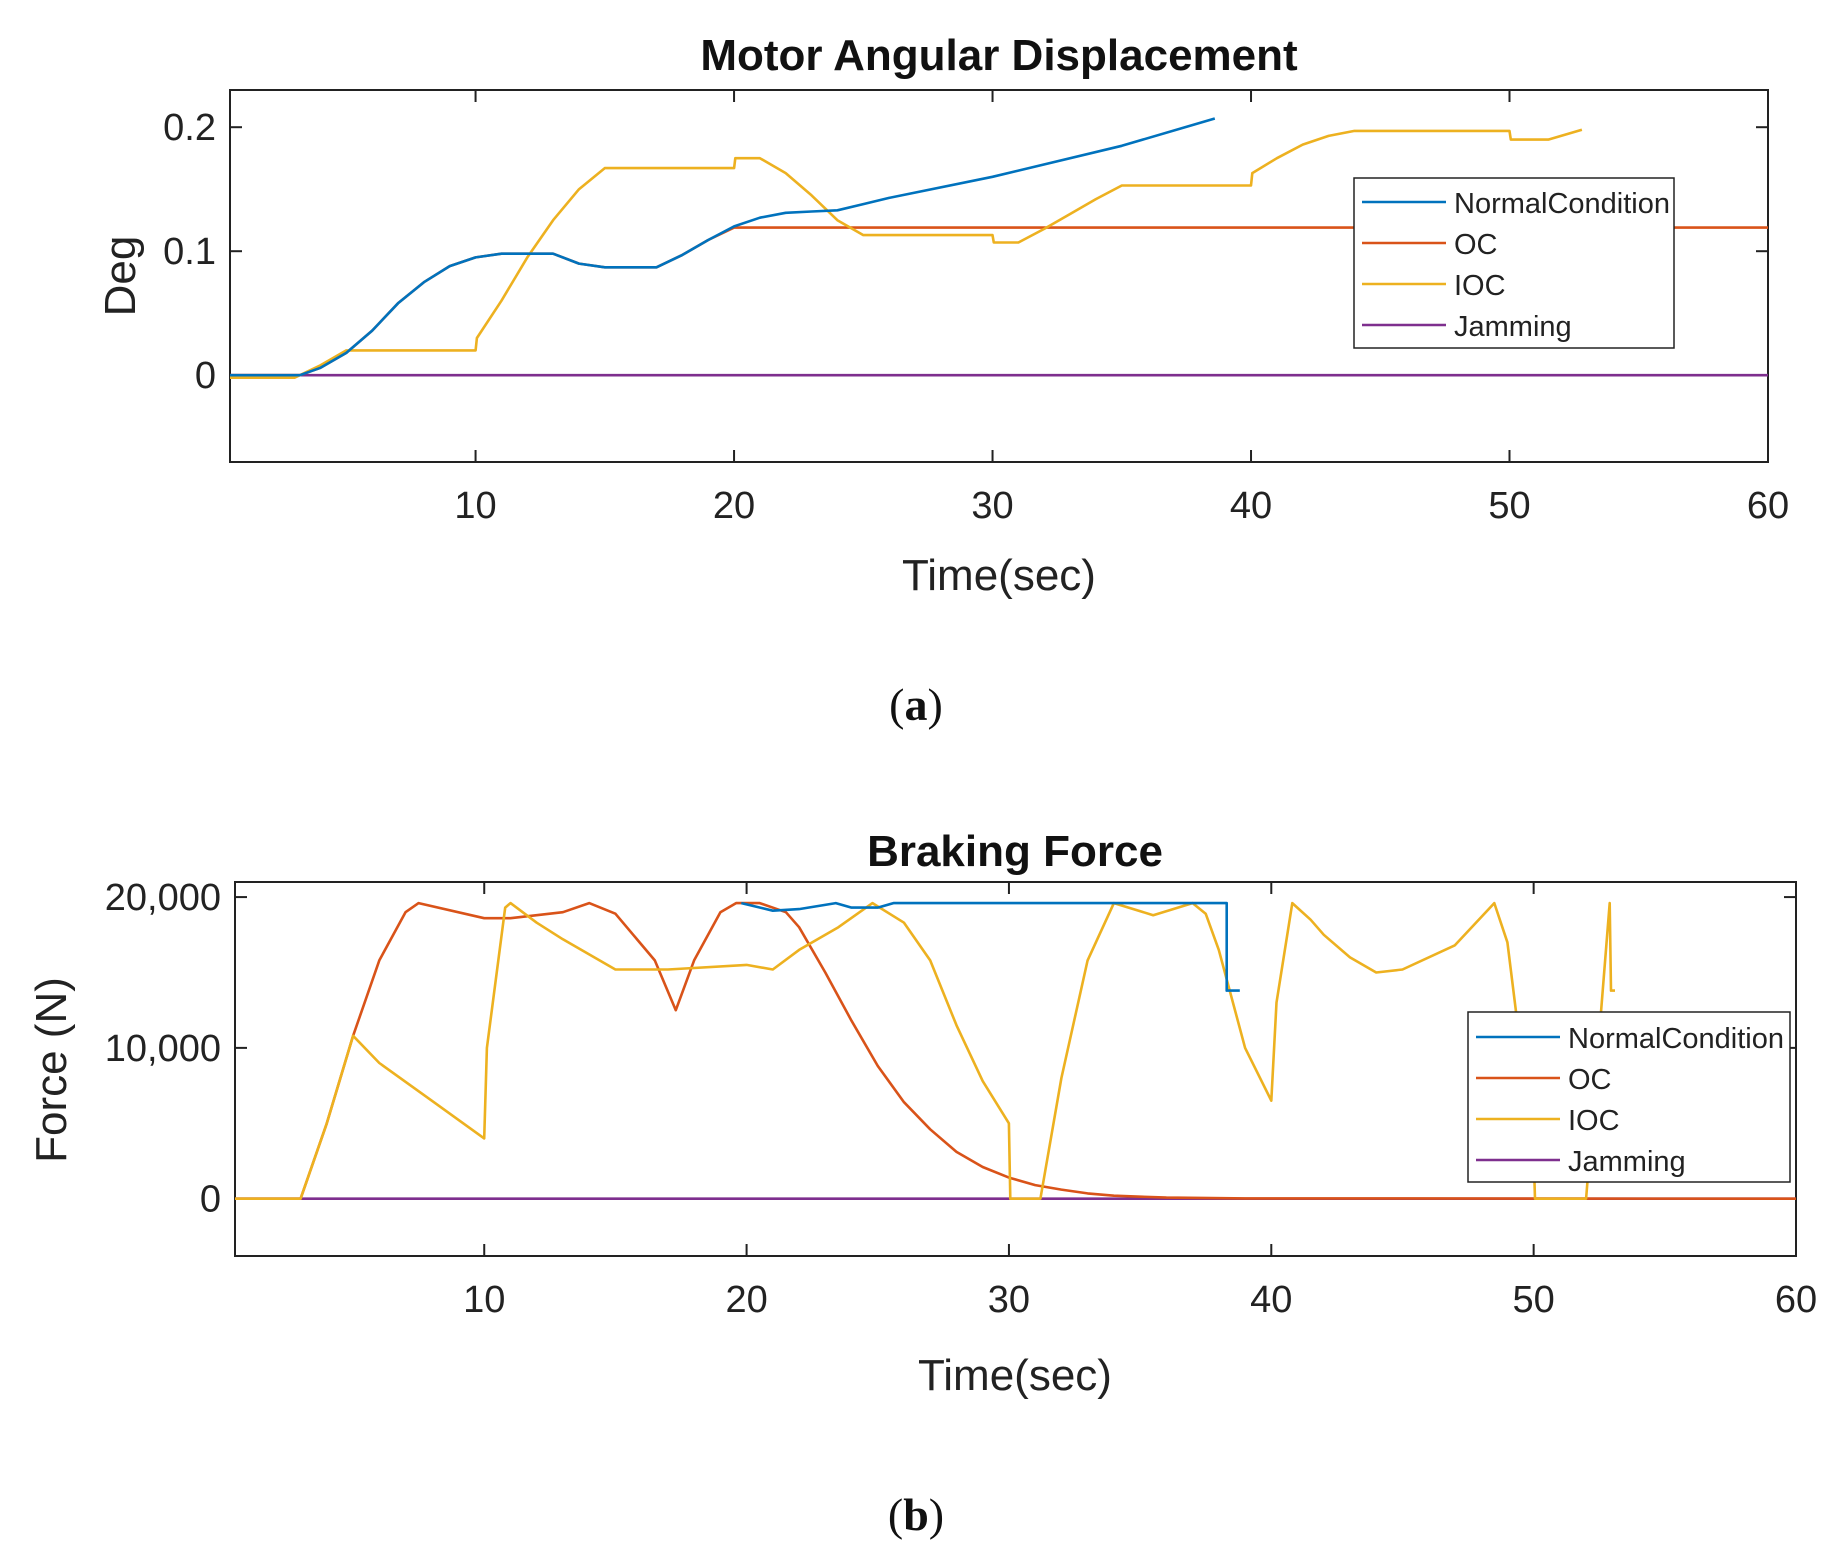 The image size is (1828, 1552). What do you see at coordinates (1676, 1039) in the screenshot?
I see `legend-b-label-normal: NormalCondition` at bounding box center [1676, 1039].